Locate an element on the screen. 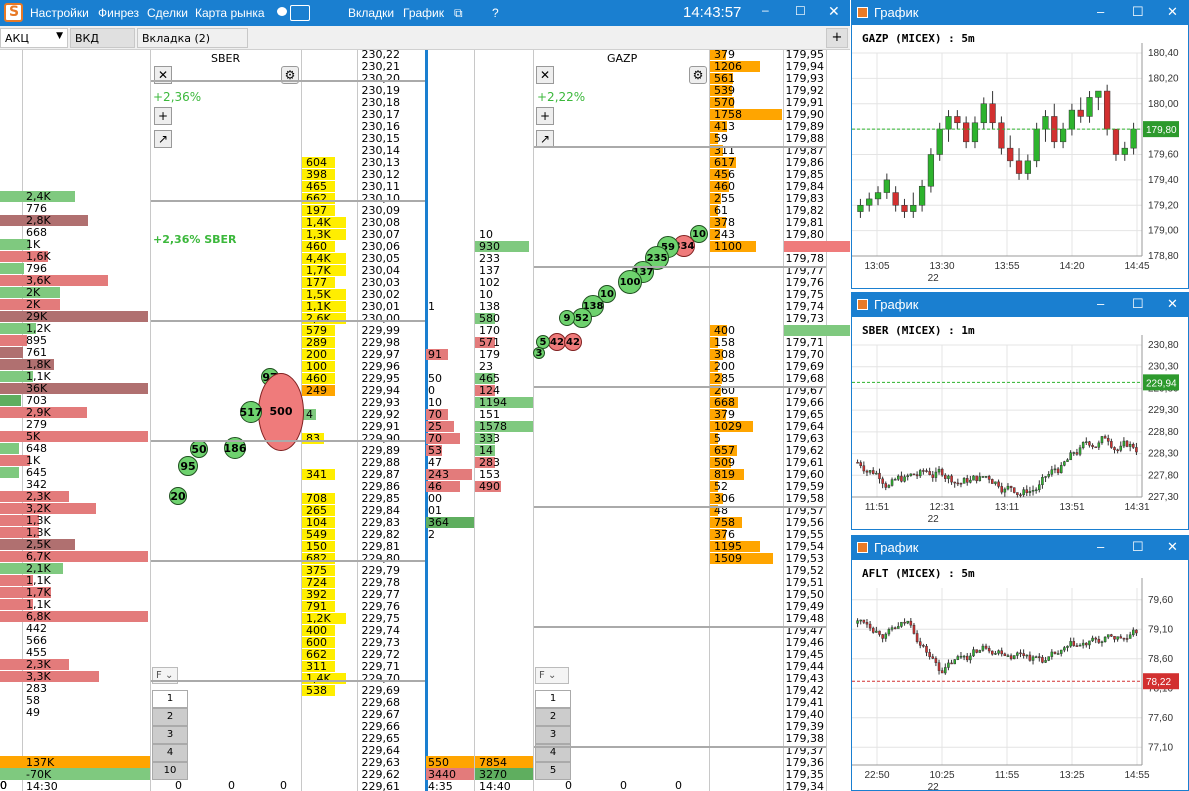  price-level: 229,75 is located at coordinates (381, 618).